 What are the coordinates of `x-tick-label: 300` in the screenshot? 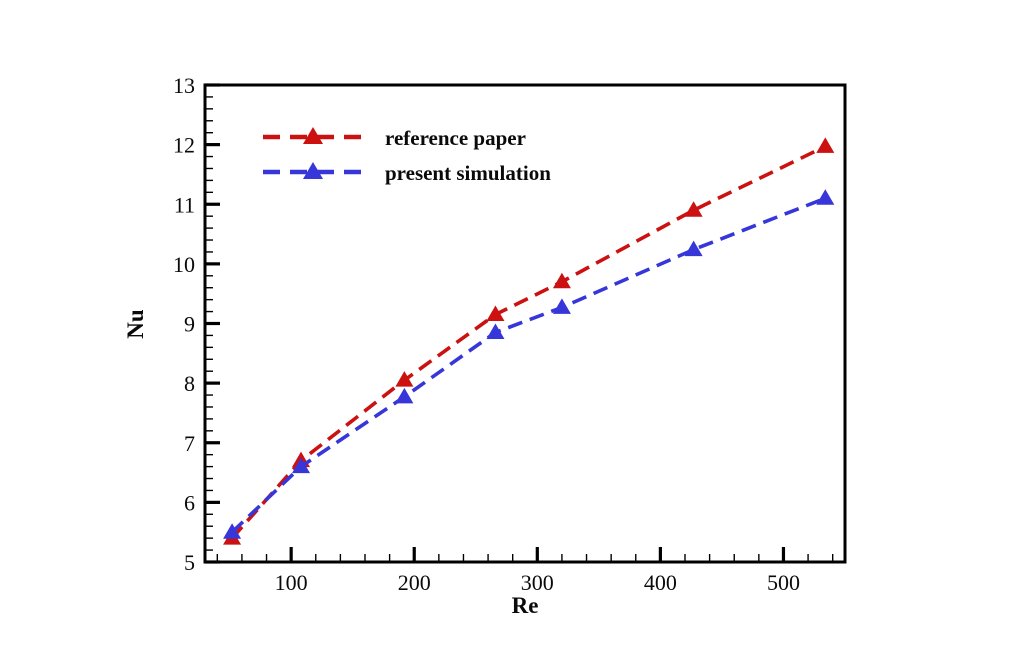 It's located at (537, 582).